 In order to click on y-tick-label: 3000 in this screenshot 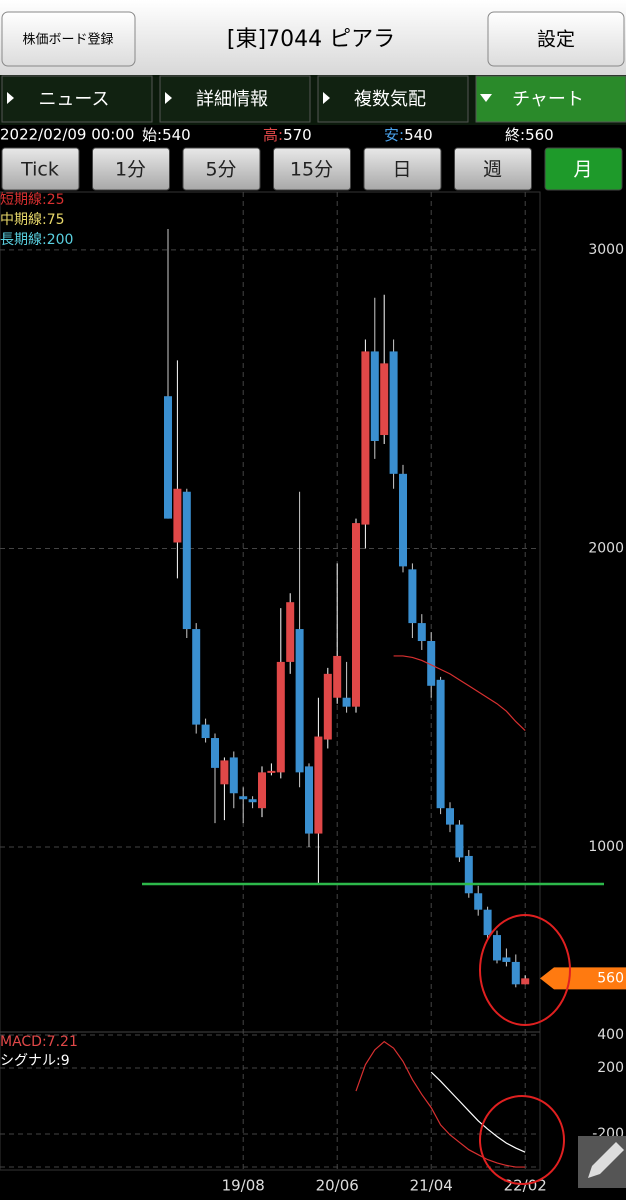, I will do `click(606, 250)`.